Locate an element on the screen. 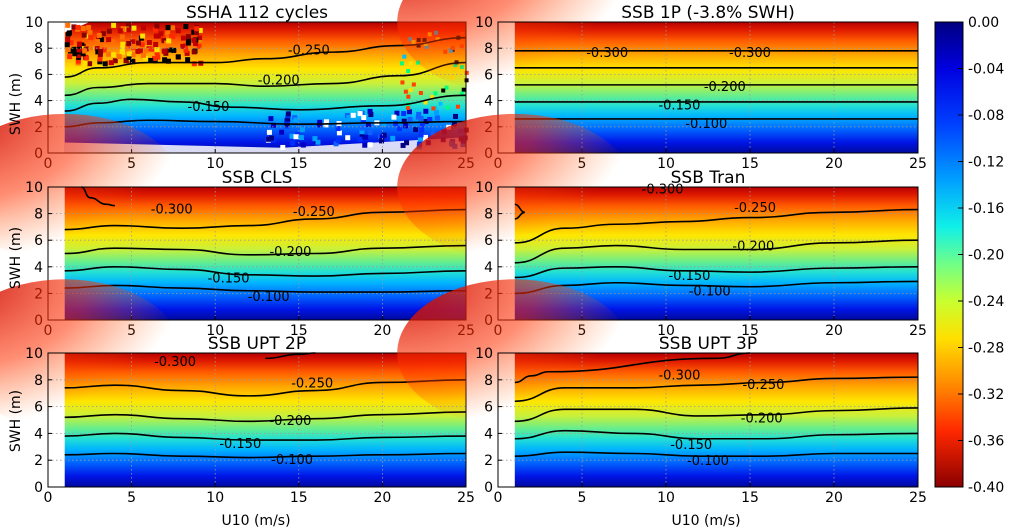 This screenshot has height=532, width=1024. panel-title: SSB UPT 2P is located at coordinates (257, 344).